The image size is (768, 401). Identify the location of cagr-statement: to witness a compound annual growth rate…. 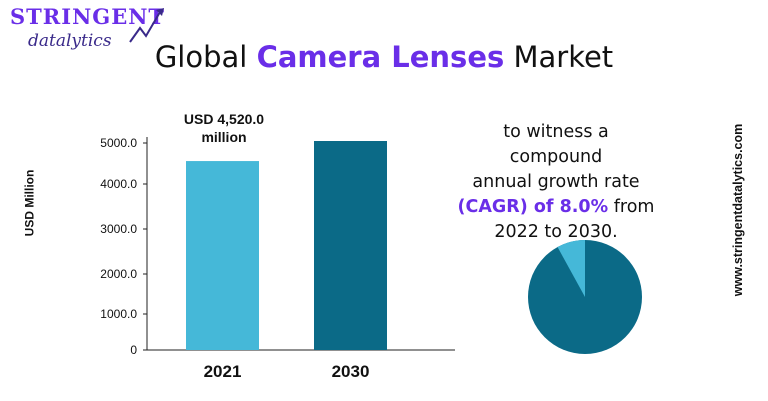
(556, 182).